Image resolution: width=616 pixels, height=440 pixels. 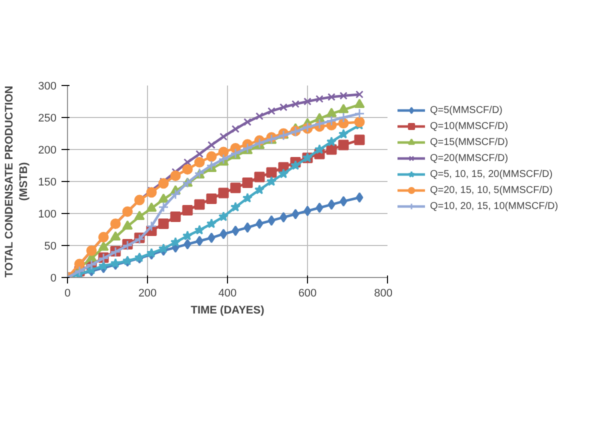 What do you see at coordinates (47, 118) in the screenshot?
I see `y-tick-label: 250` at bounding box center [47, 118].